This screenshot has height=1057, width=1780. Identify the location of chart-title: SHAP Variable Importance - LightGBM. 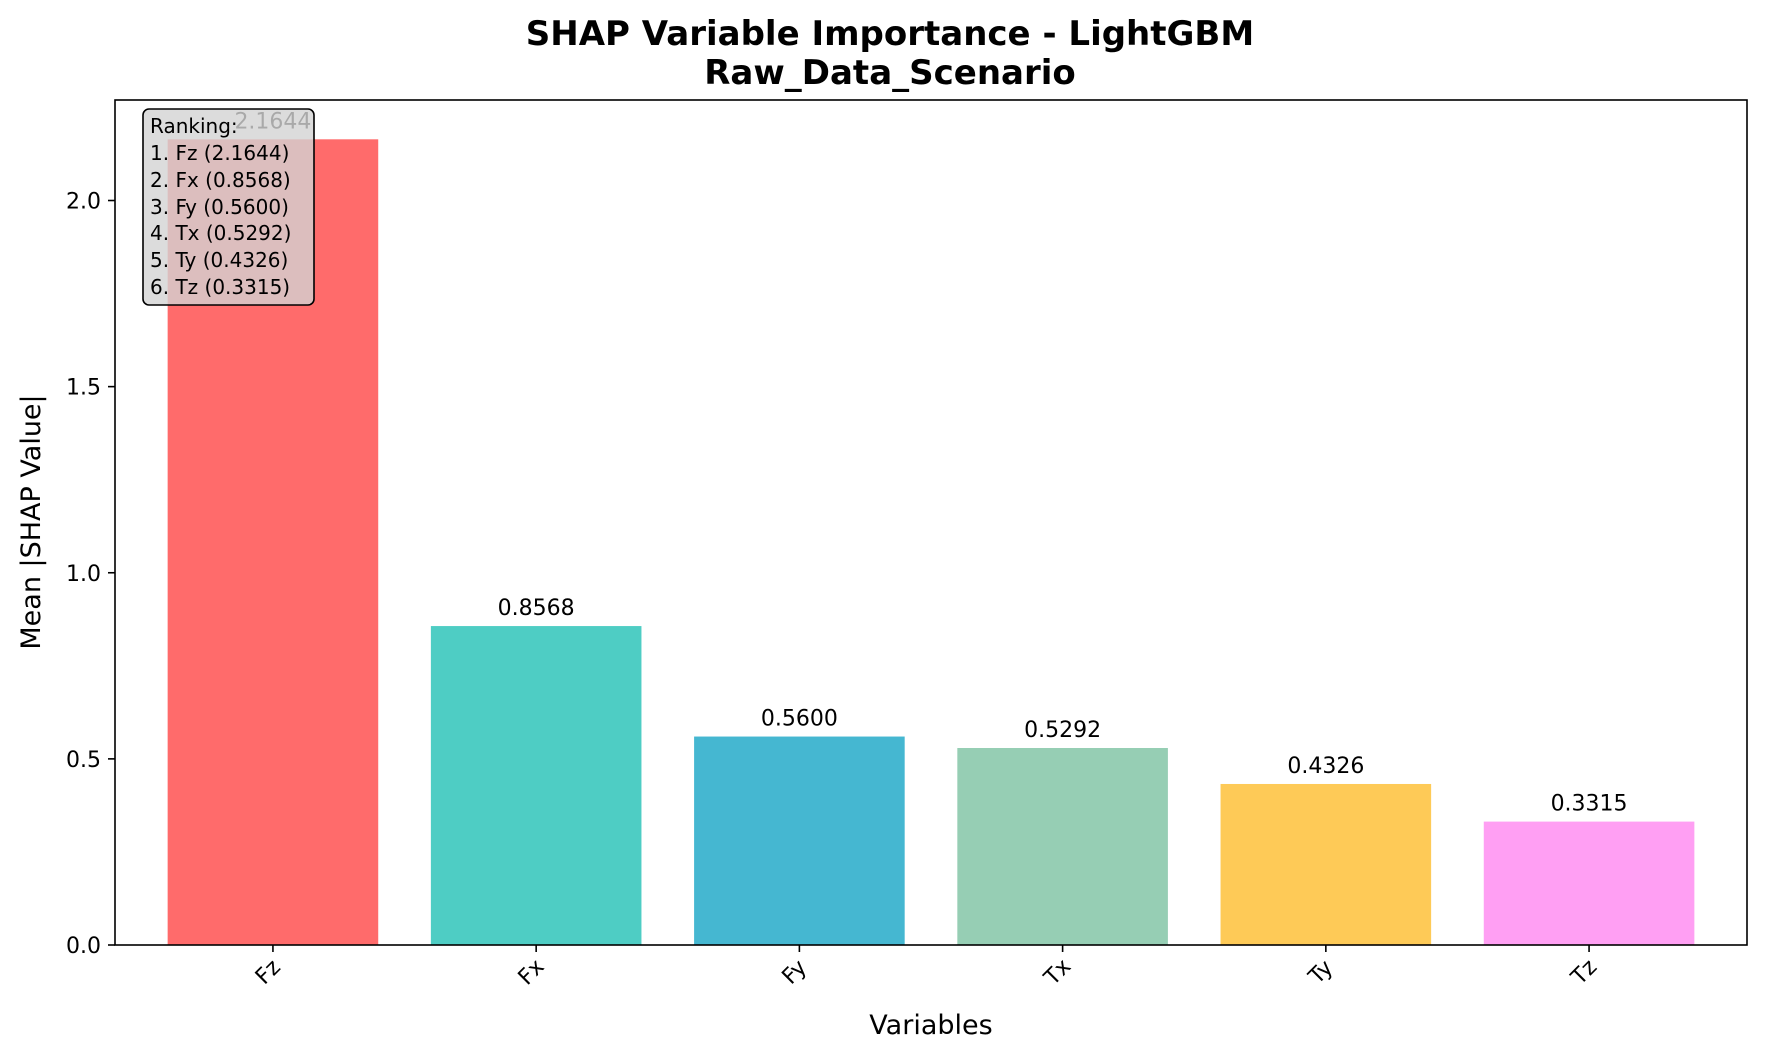
(890, 34).